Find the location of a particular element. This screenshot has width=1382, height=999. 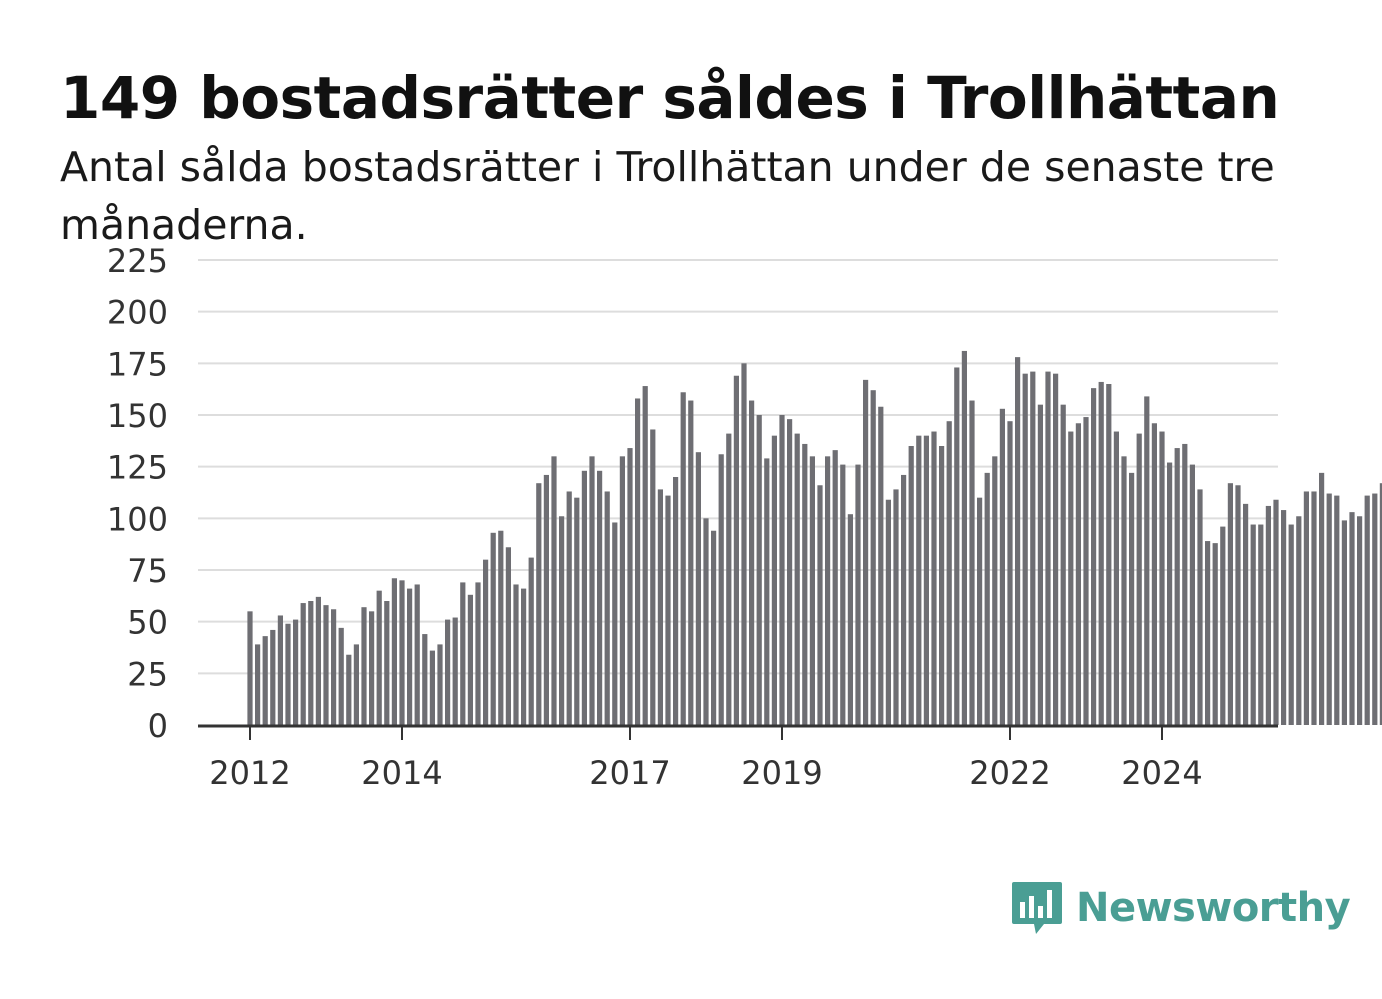

y-tick-label: 0 is located at coordinates (158, 726).